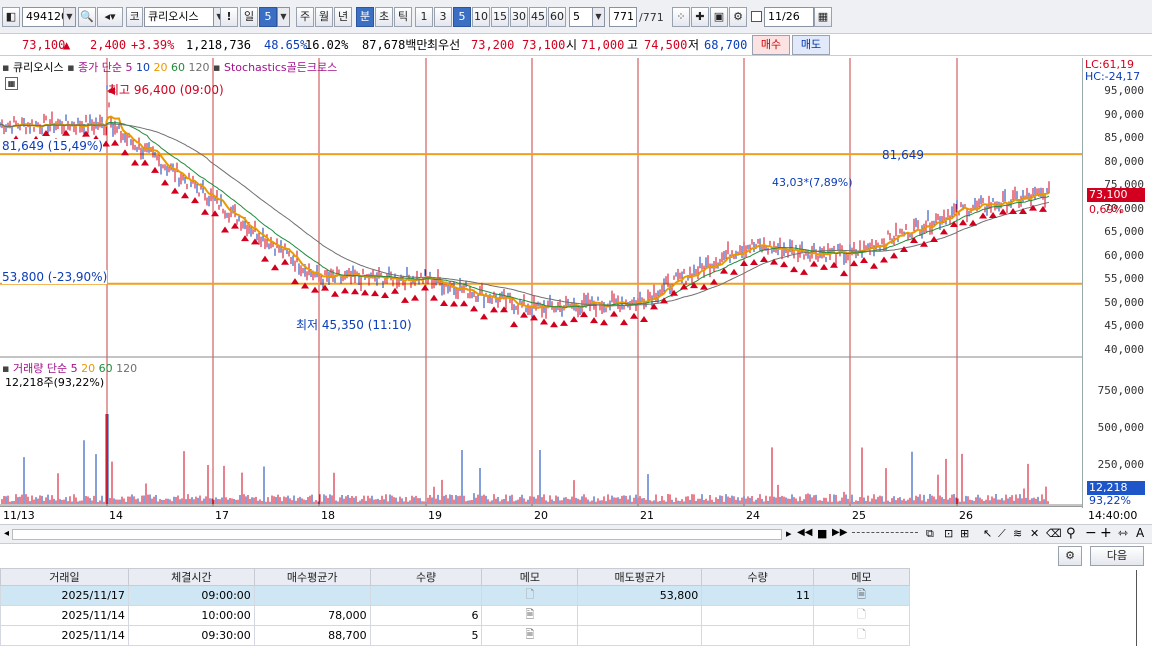  Describe the element at coordinates (455, 635) in the screenshot. I see `table-row: 2025/11/14 09:30:00 88,700 5 🗎 🗋` at that location.